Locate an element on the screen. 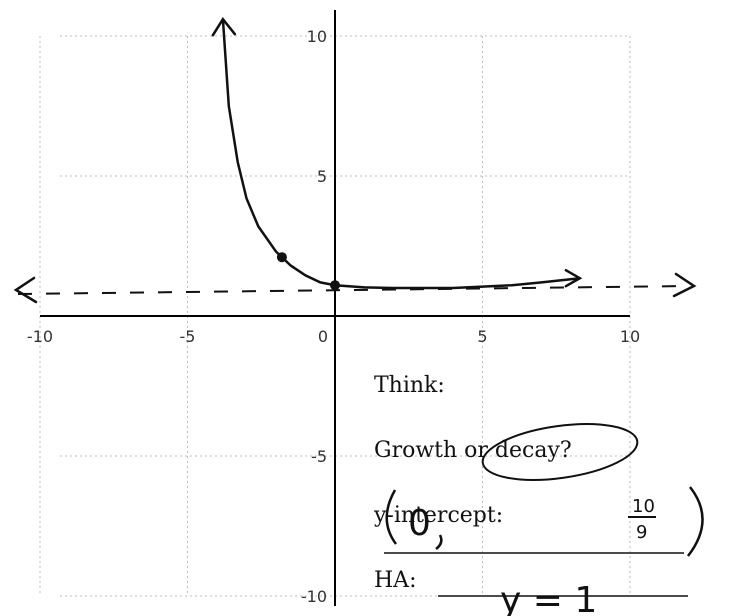 Image resolution: width=743 pixels, height=616 pixels. y-intercept-label: y-intercept: is located at coordinates (439, 515).